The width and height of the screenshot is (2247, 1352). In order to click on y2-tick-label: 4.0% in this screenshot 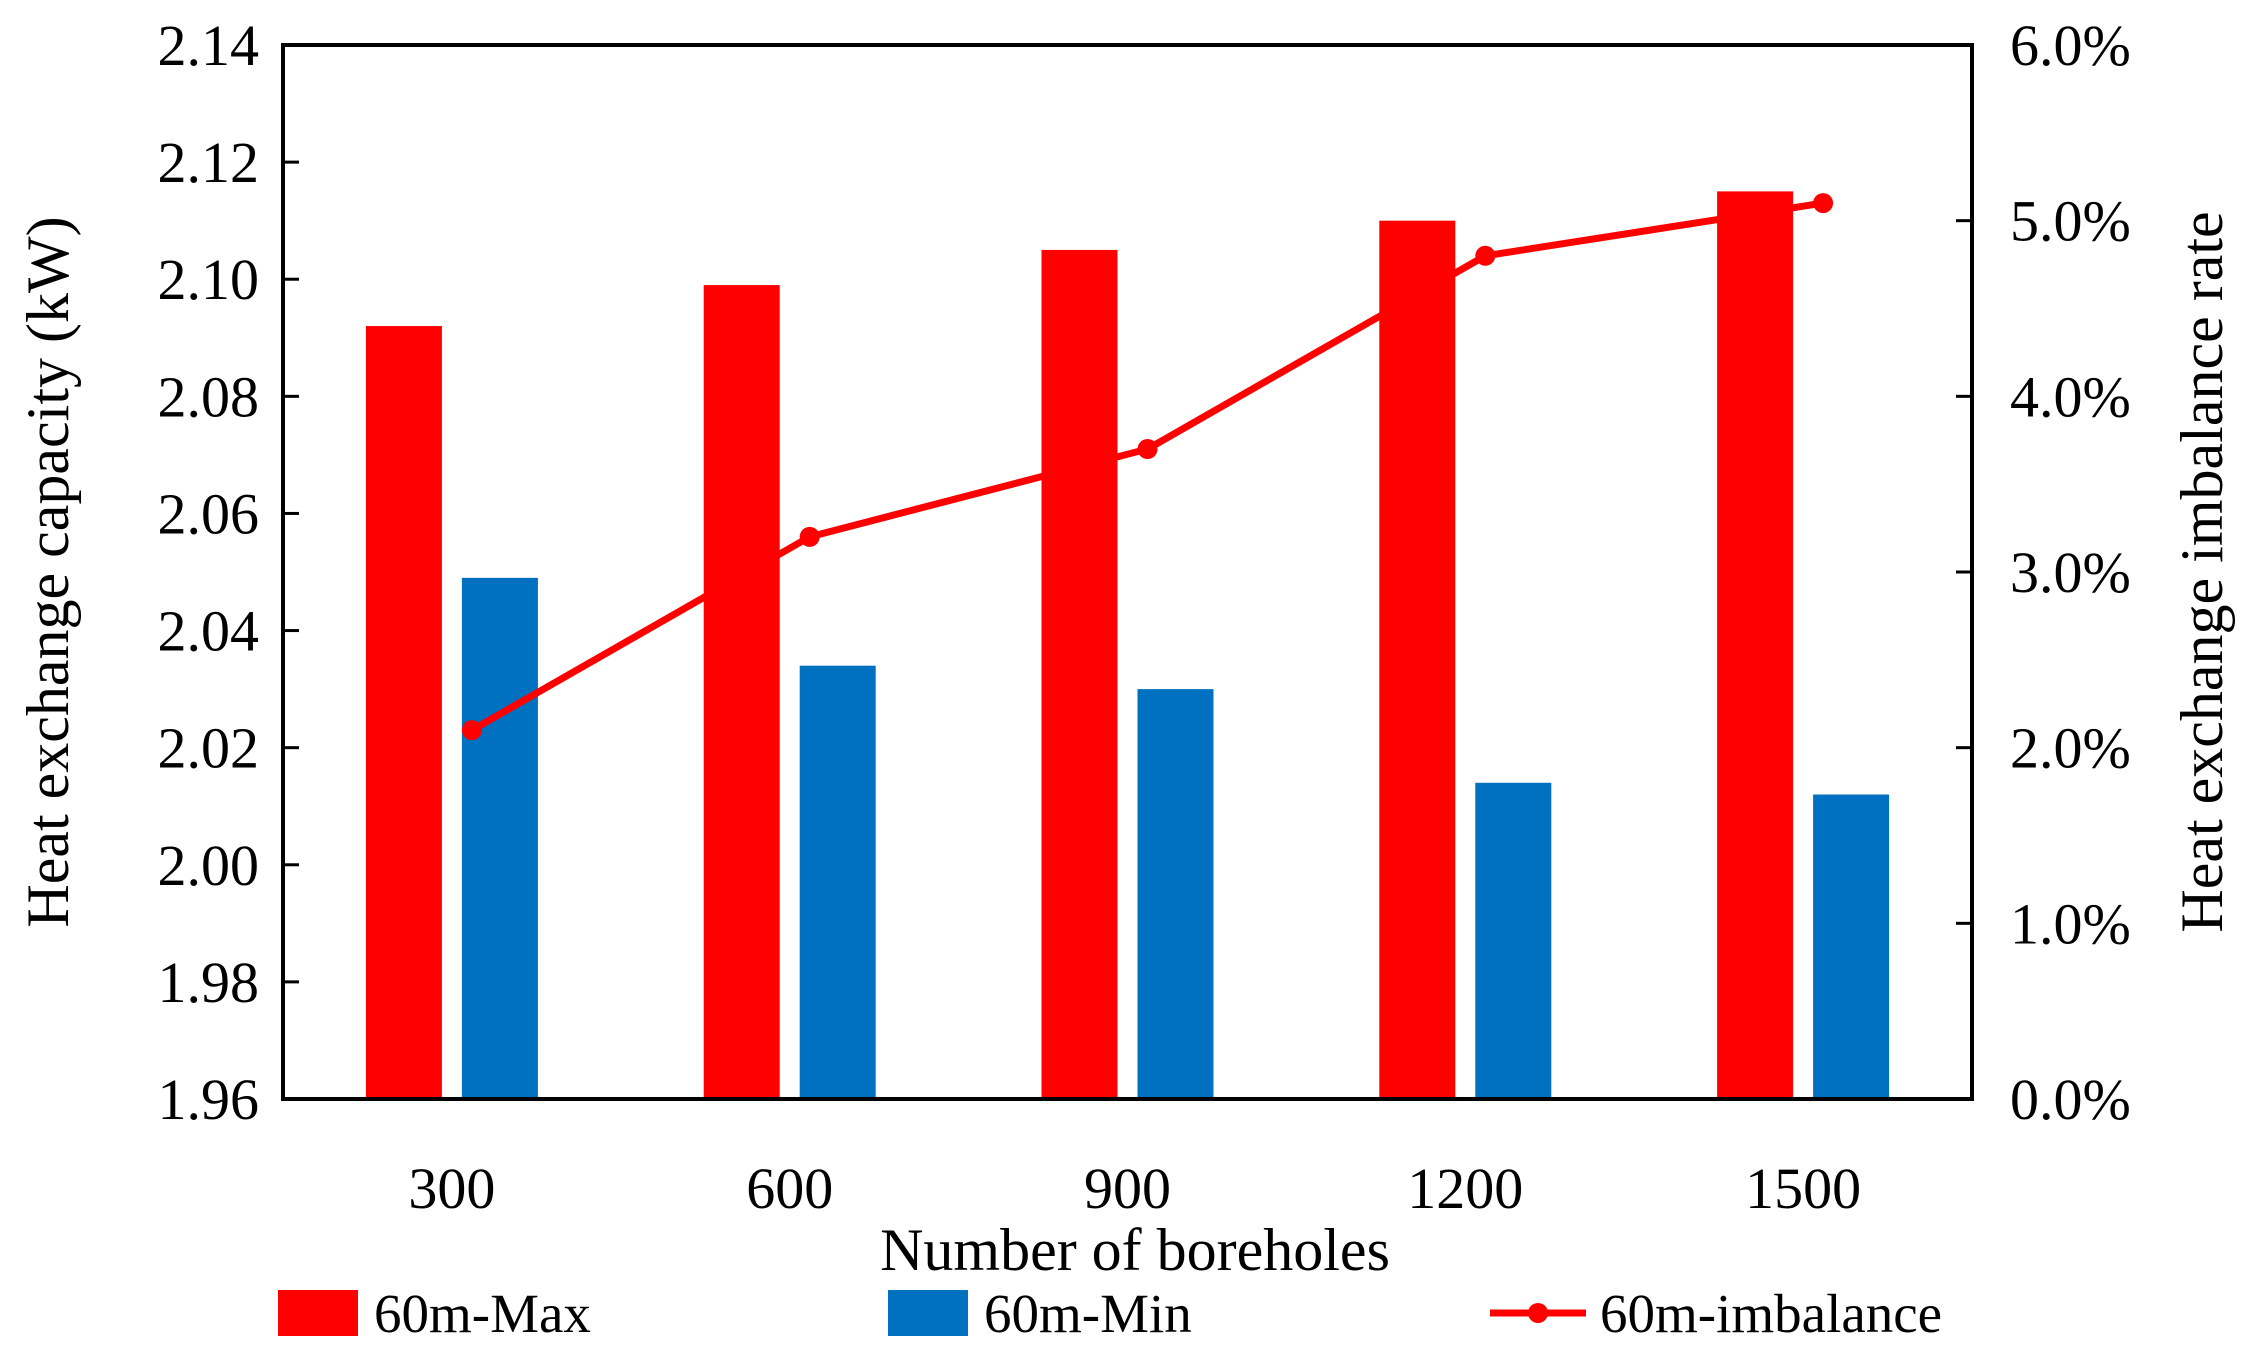, I will do `click(2070, 396)`.